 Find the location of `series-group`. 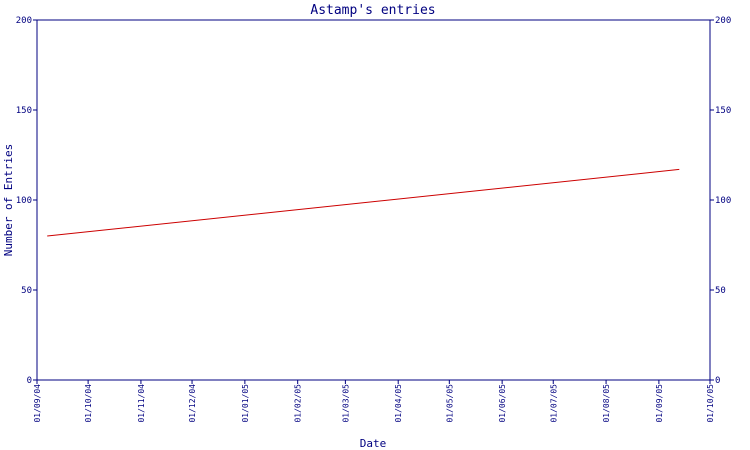

series-group is located at coordinates (363, 202).